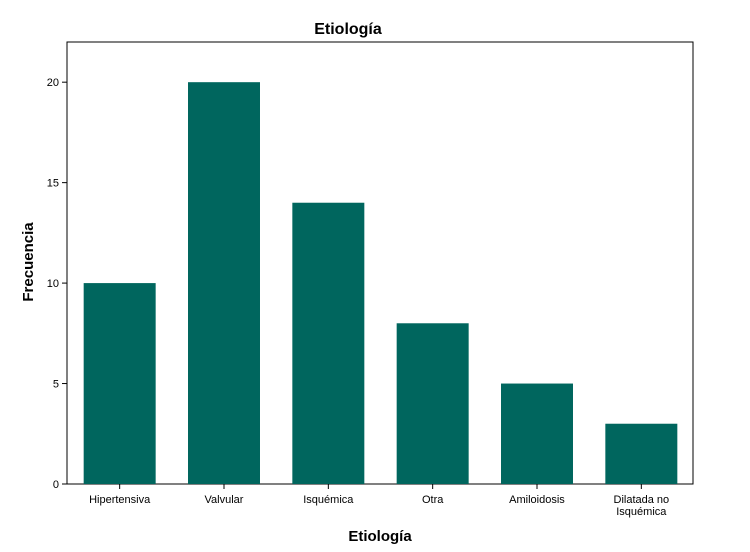 The height and width of the screenshot is (552, 750). Describe the element at coordinates (433, 500) in the screenshot. I see `x-tick-label: Otra` at that location.